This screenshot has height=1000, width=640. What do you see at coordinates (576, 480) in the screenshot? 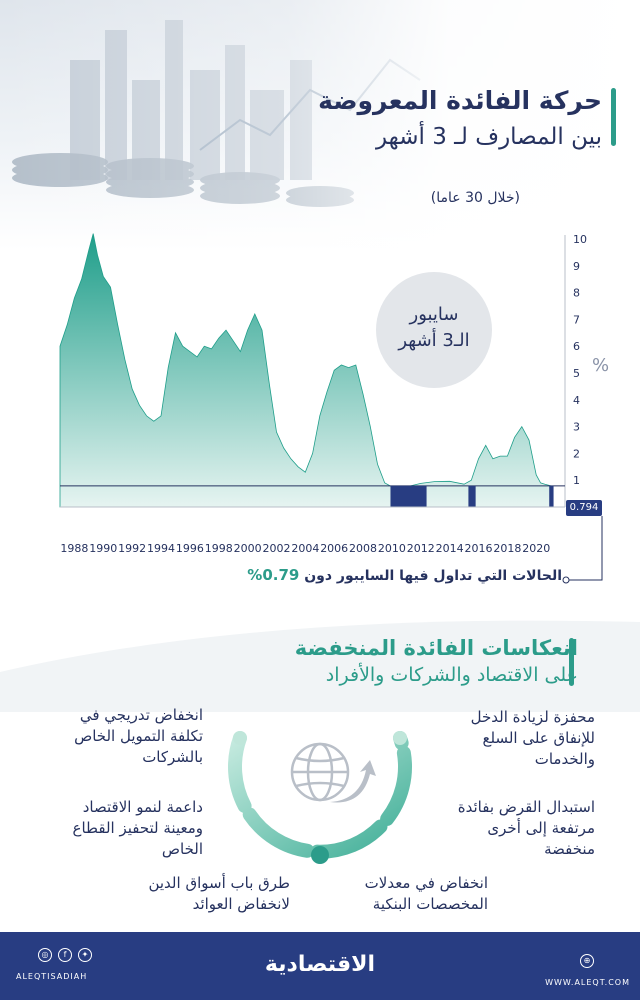
I see `y-tick-label-1: 1` at bounding box center [576, 480].